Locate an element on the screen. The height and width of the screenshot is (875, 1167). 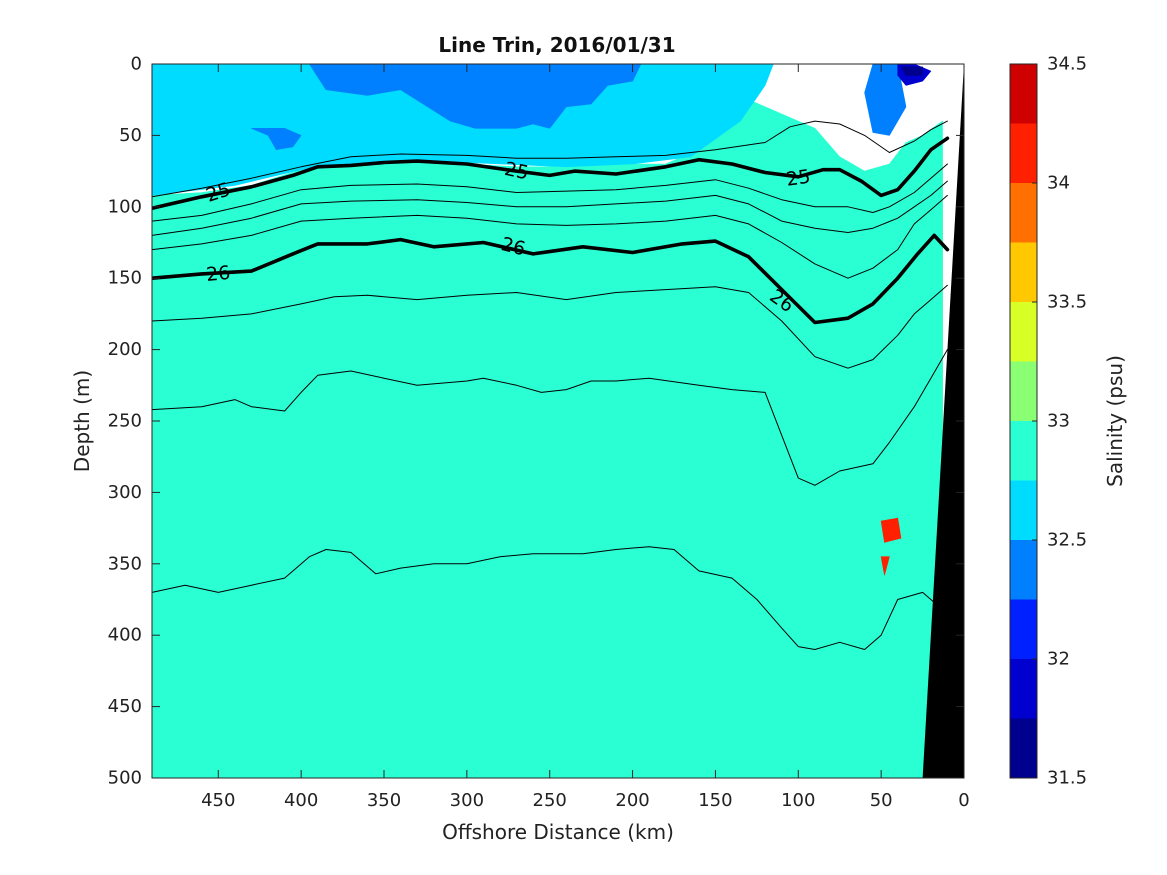
colorbar-ticks: 31.5 32 32.5 33 33.5 34 34.5 is located at coordinates (1059, 421).